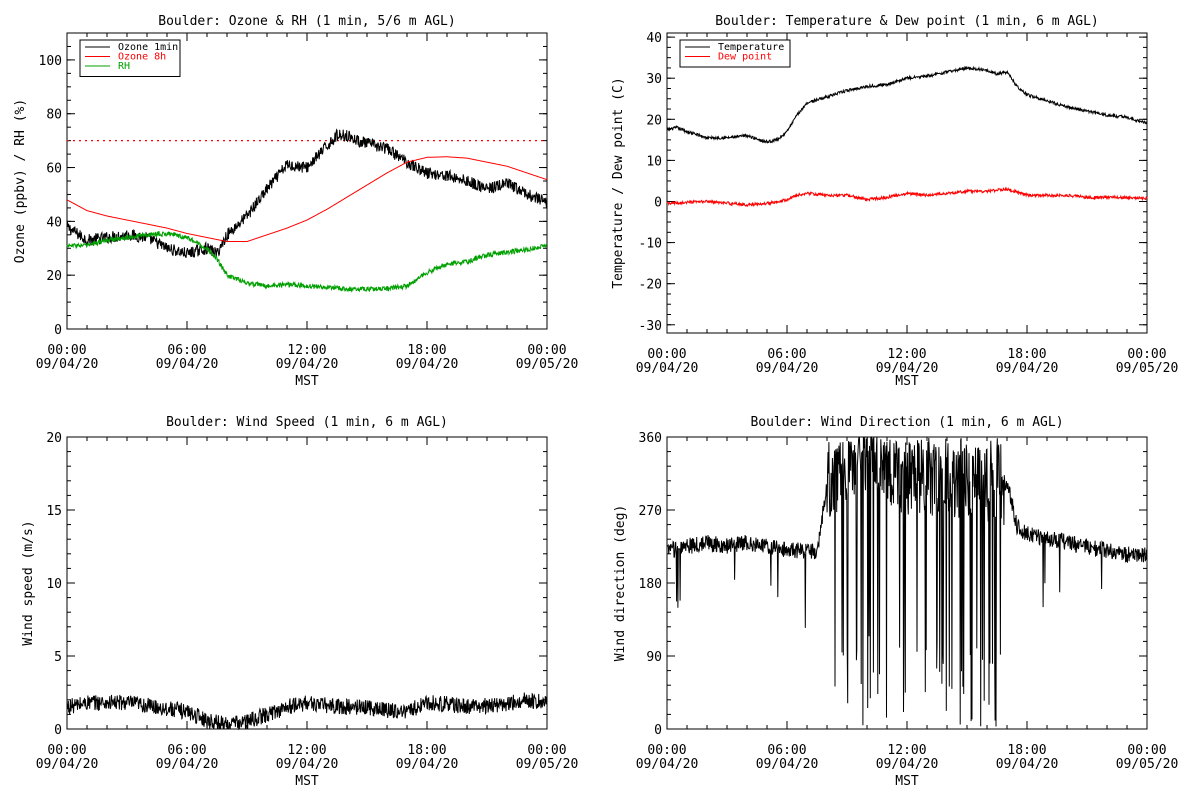 The width and height of the screenshot is (1200, 800). I want to click on plot-frame, so click(307, 583).